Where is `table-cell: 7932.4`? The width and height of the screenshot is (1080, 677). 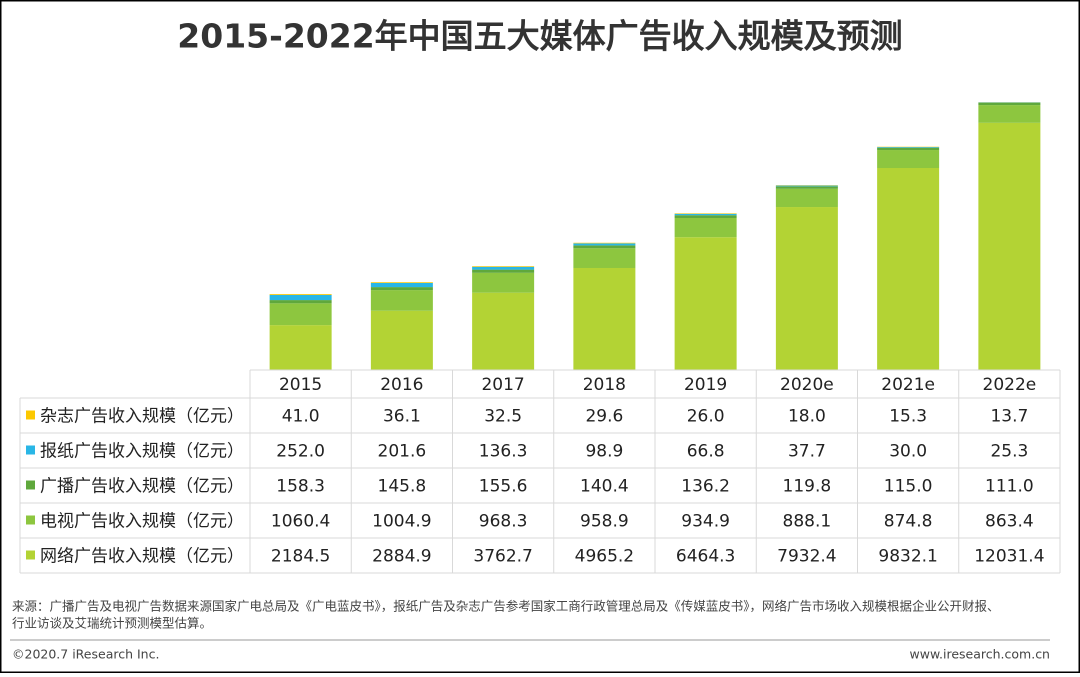 table-cell: 7932.4 is located at coordinates (806, 557).